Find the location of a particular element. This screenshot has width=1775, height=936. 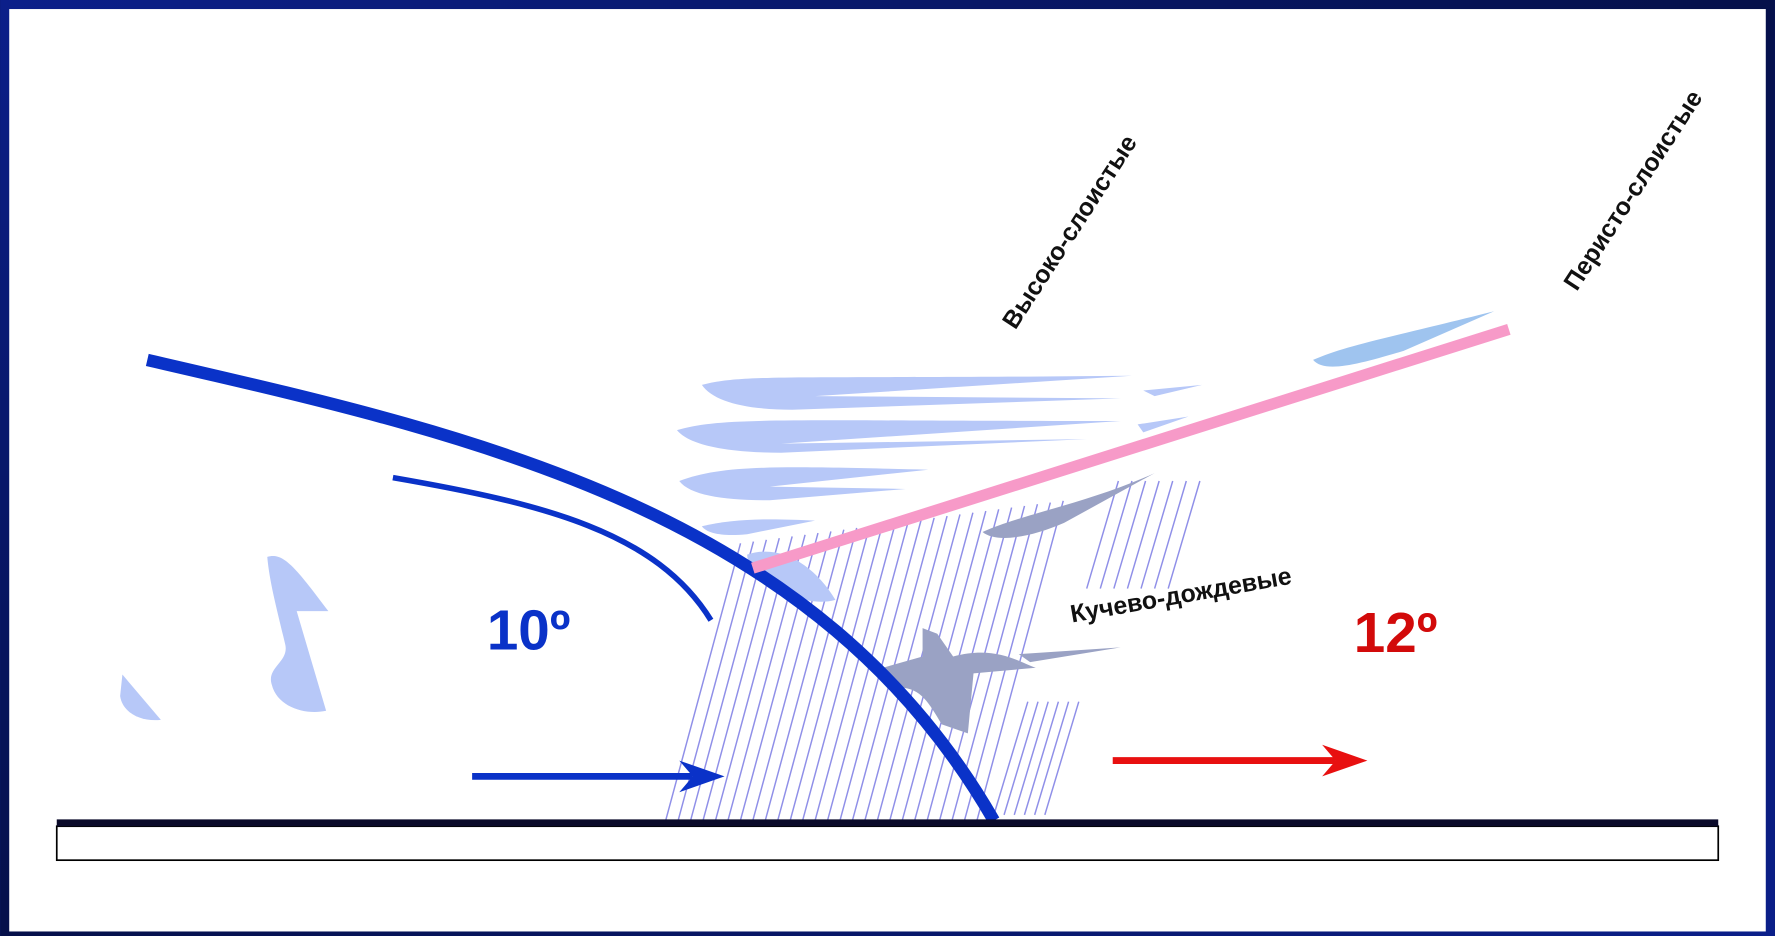

warm-wind-arrowhead is located at coordinates (1345, 760).